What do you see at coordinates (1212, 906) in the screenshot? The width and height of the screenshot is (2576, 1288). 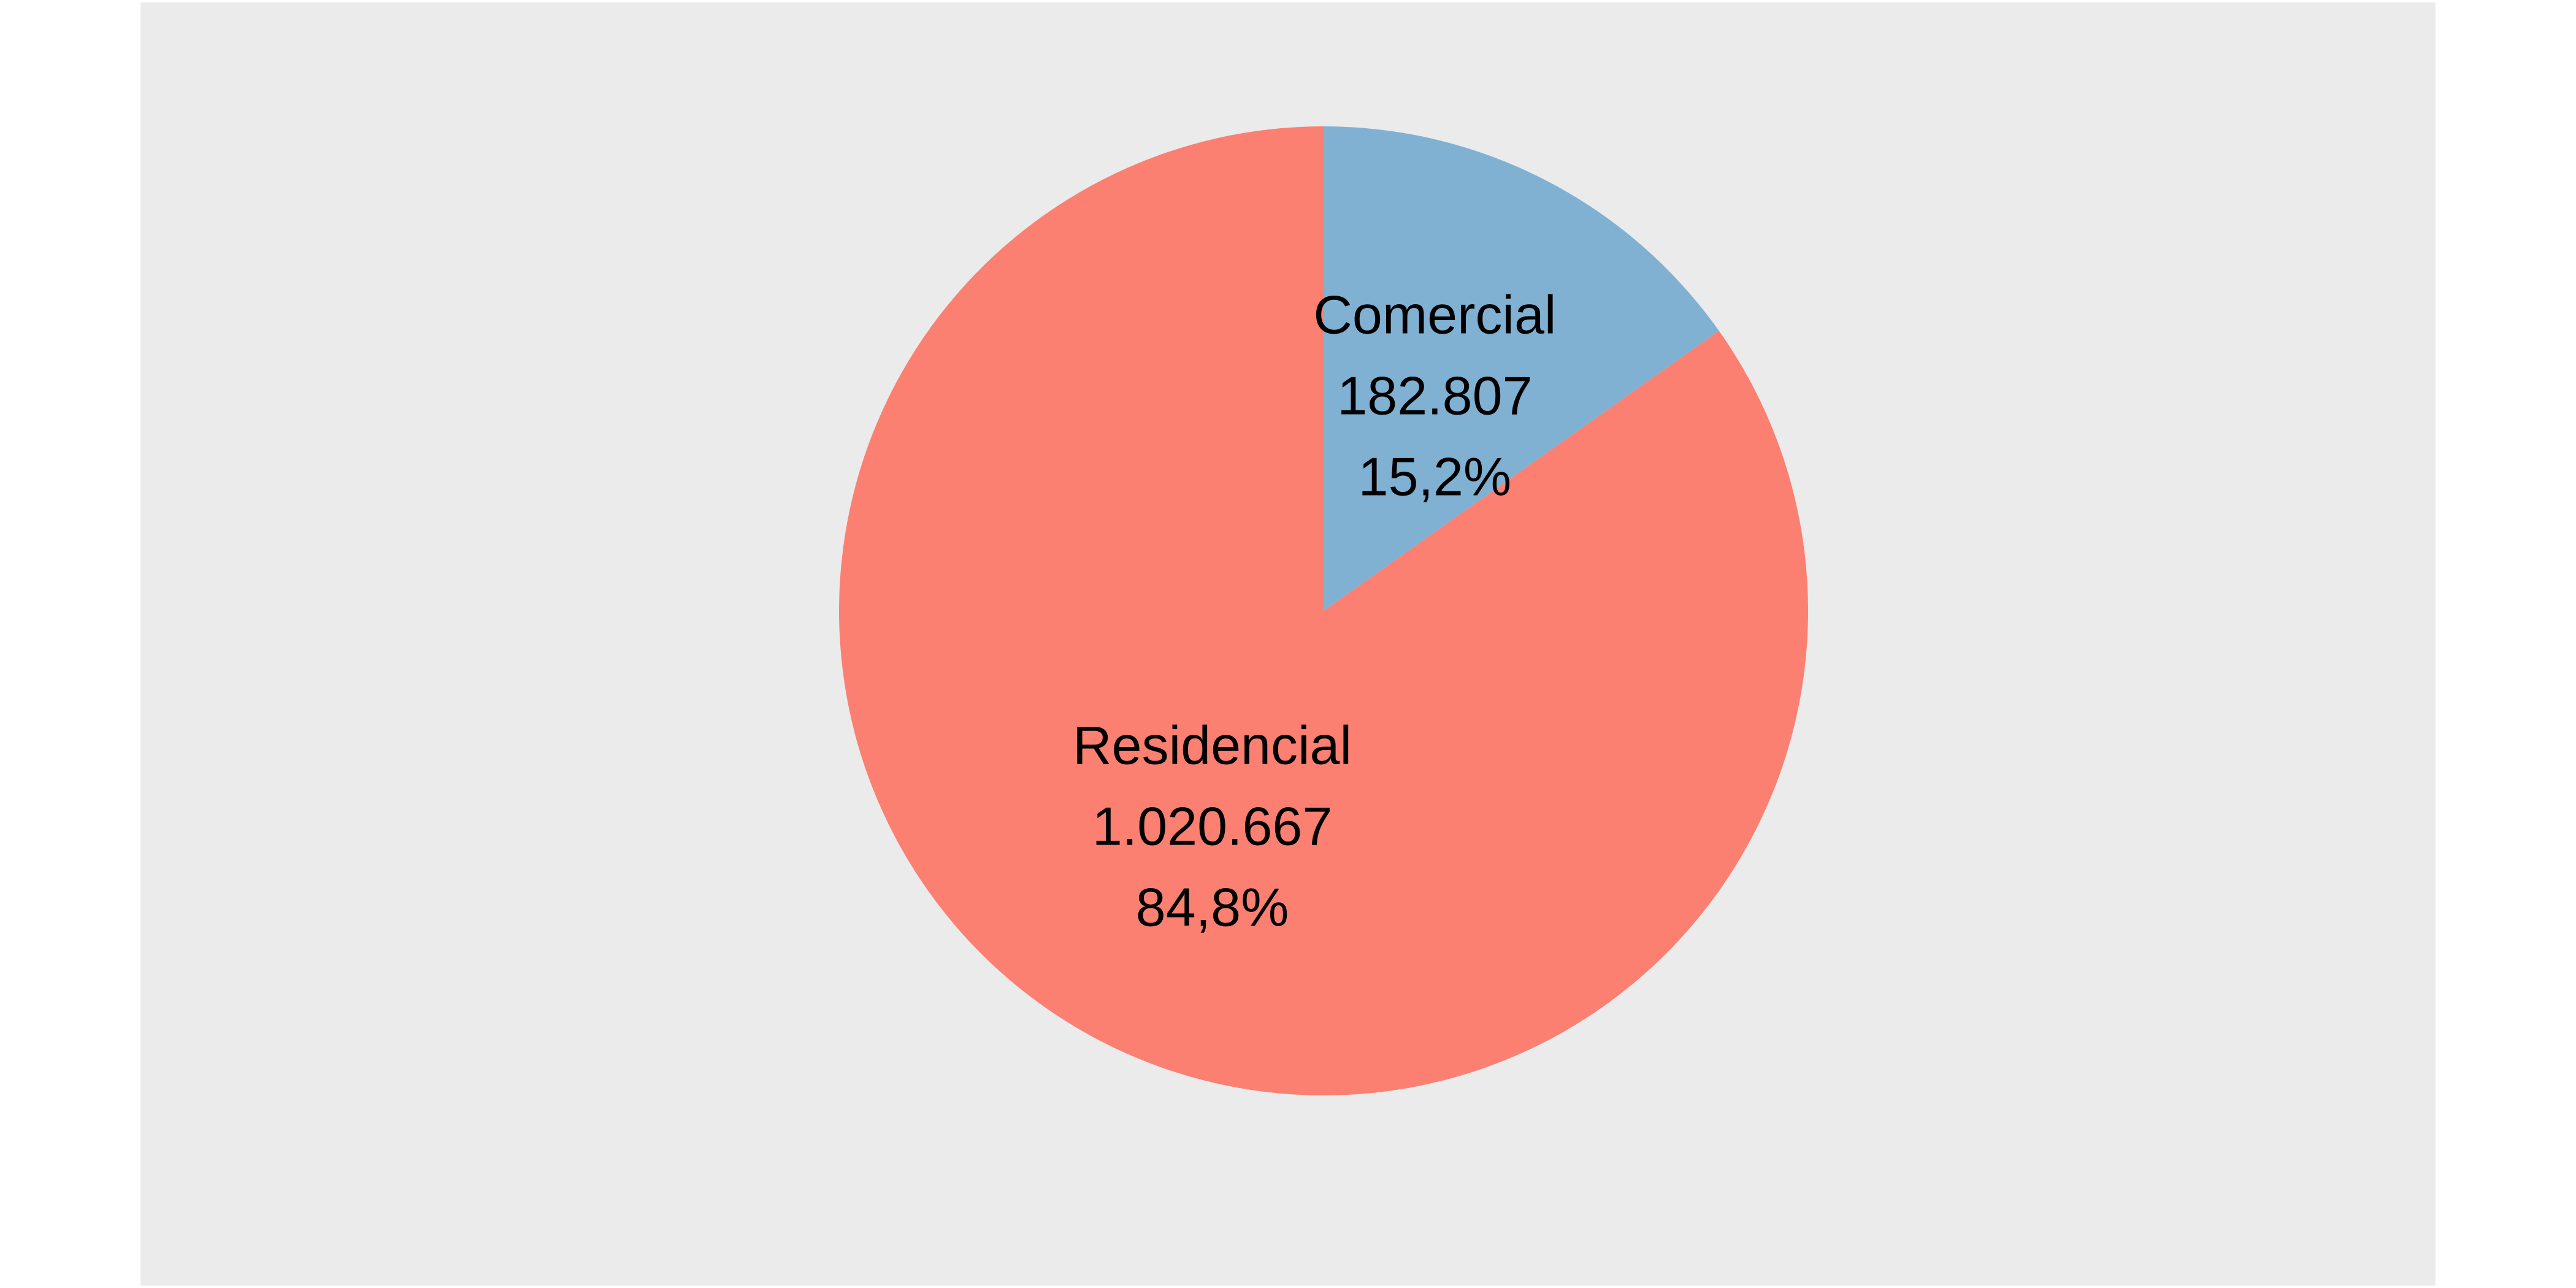 I see `slice-label-residencial-percent: 84,8%` at bounding box center [1212, 906].